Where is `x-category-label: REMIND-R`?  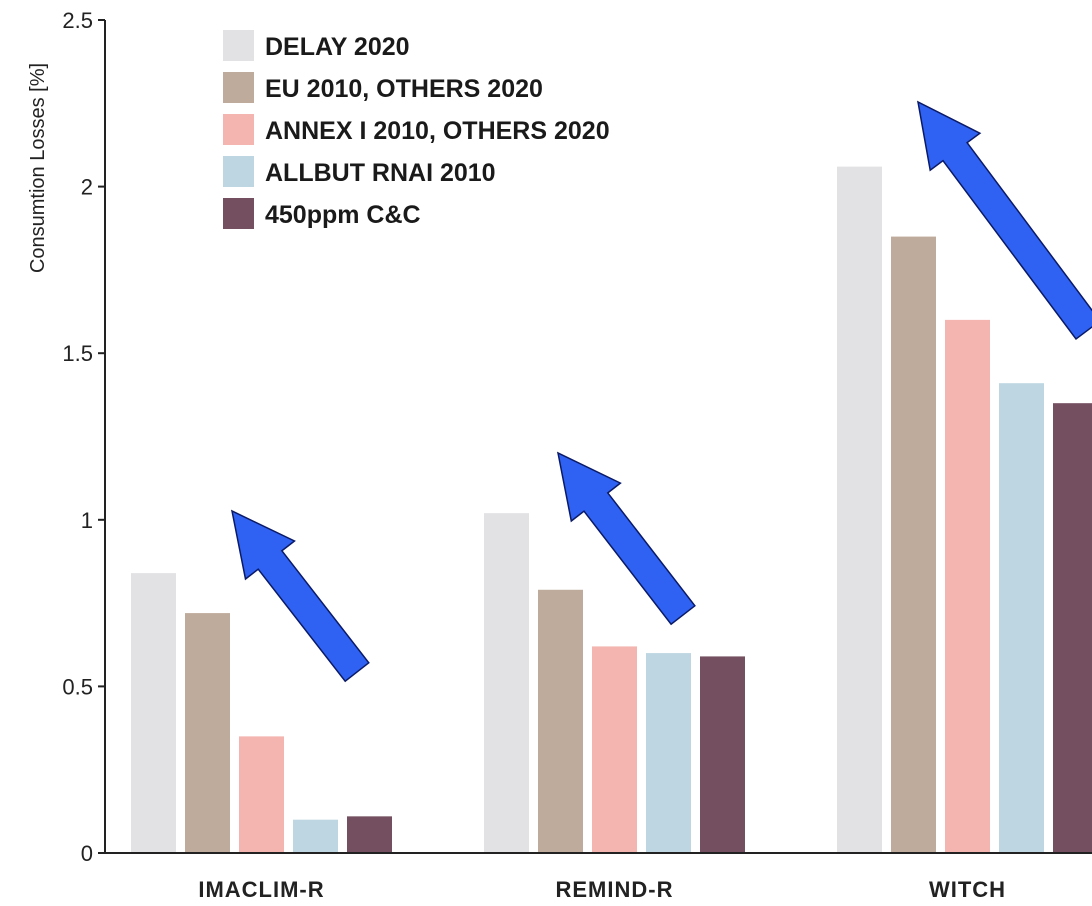 x-category-label: REMIND-R is located at coordinates (615, 889).